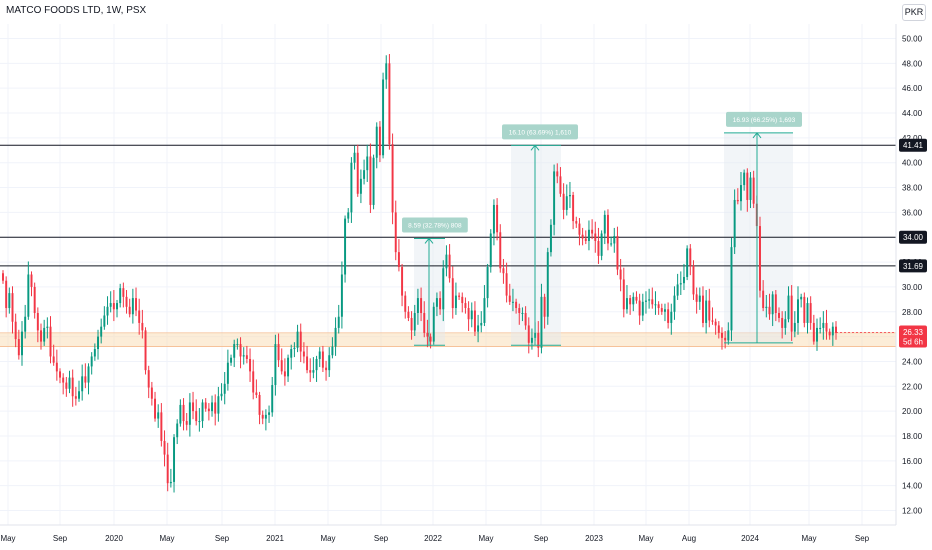  Describe the element at coordinates (914, 12) in the screenshot. I see `currency-button: PKR` at that location.